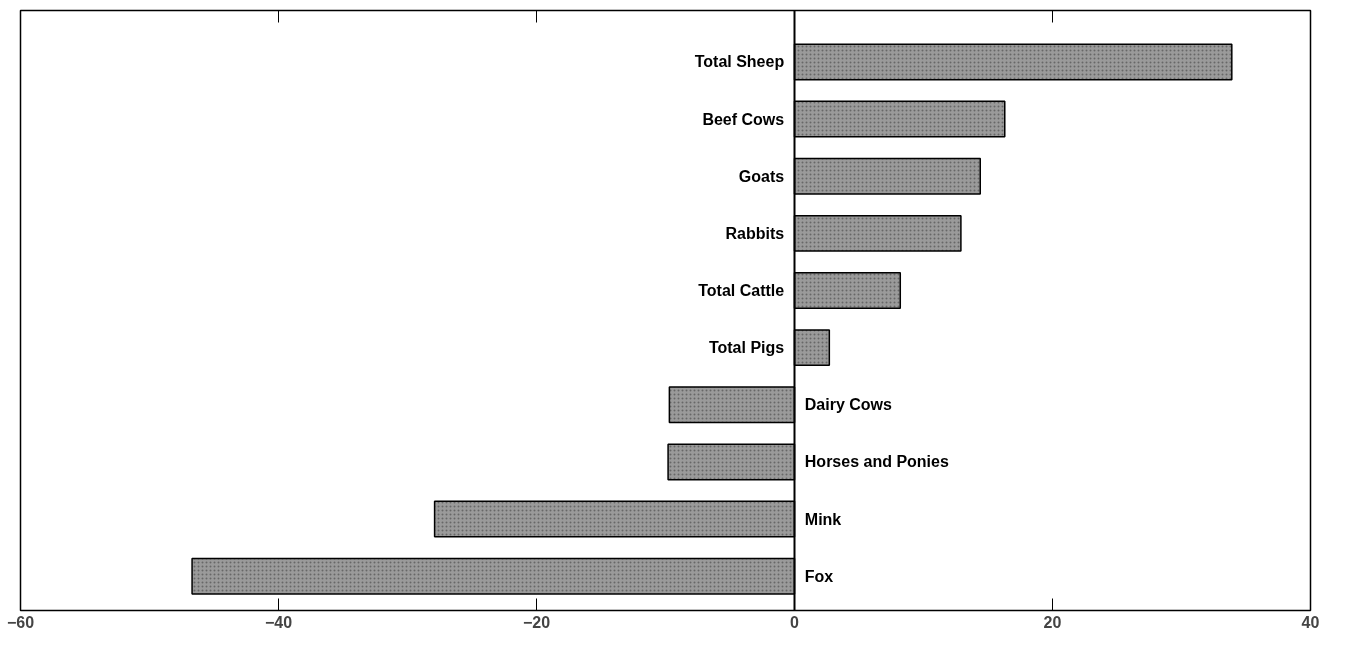  I want to click on y-tick-label: Total Pigs, so click(746, 348).